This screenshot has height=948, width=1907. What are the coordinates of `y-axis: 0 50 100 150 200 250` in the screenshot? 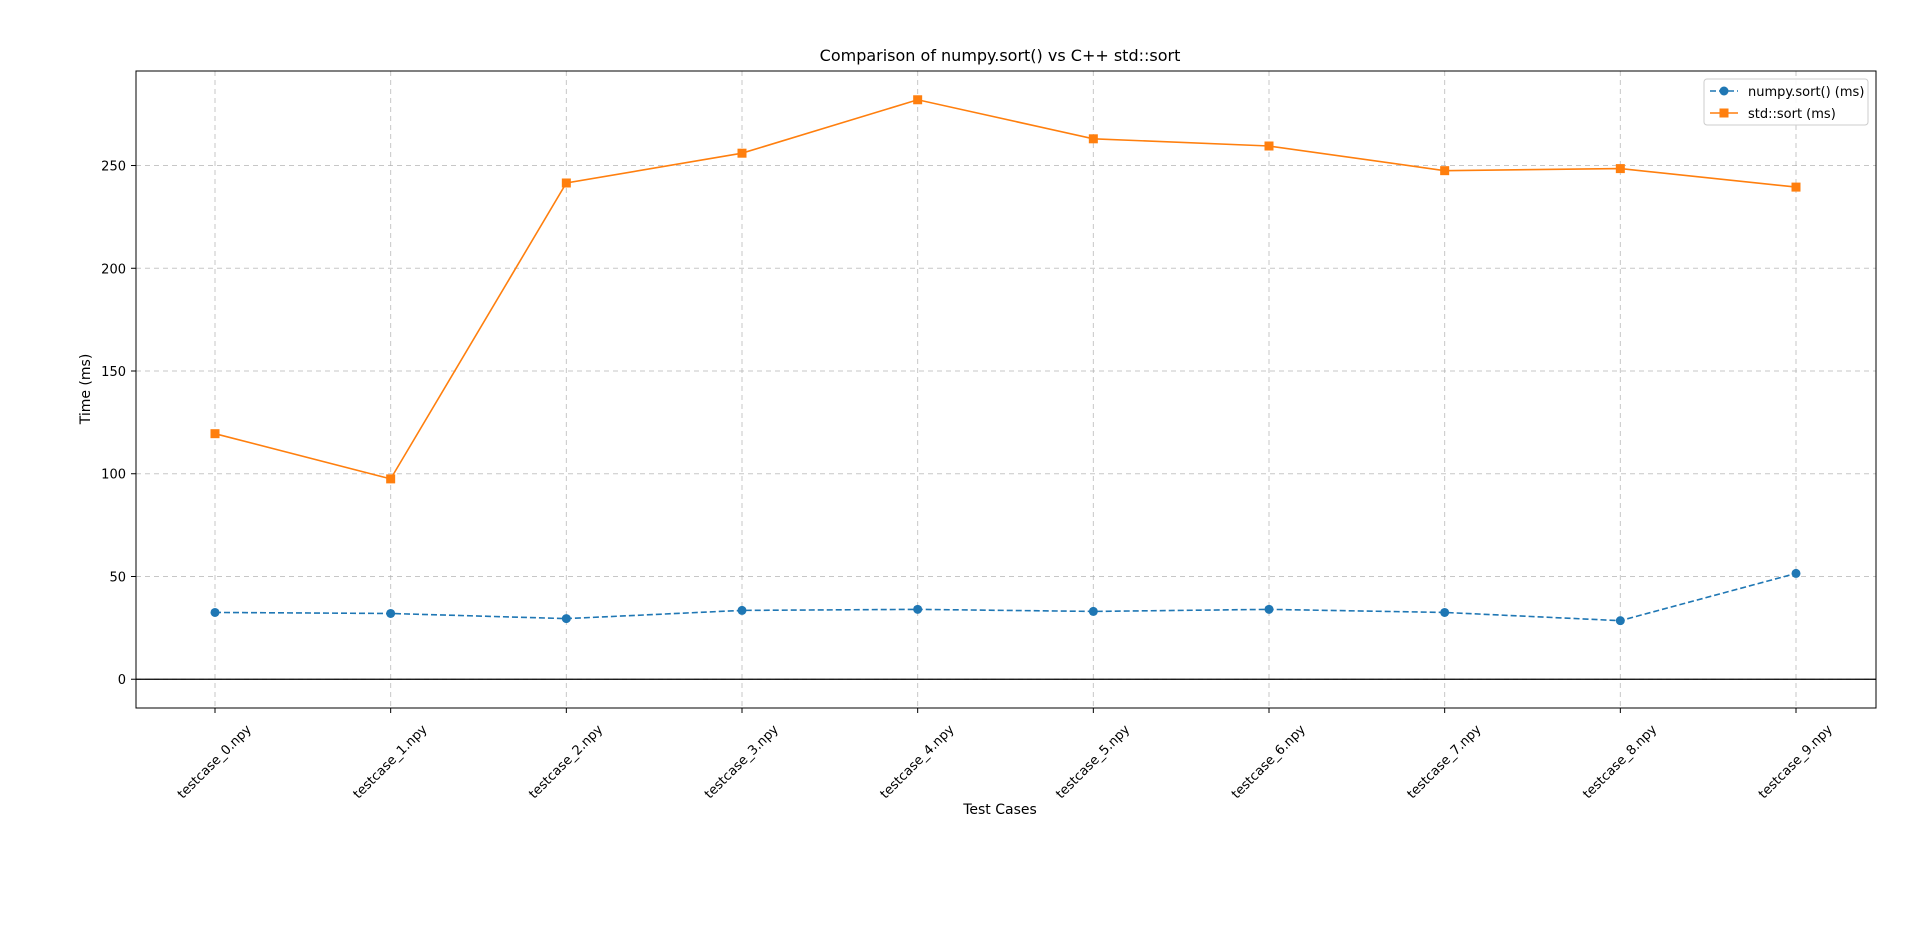 It's located at (118, 424).